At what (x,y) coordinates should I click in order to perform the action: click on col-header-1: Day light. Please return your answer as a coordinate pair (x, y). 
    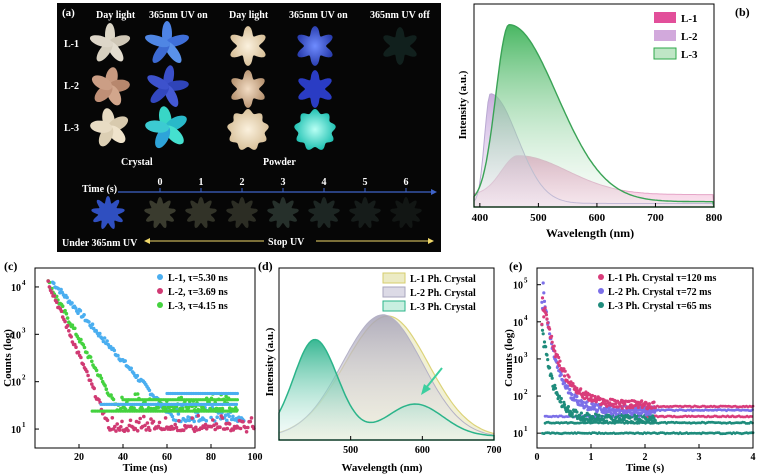
    Looking at the image, I should click on (116, 15).